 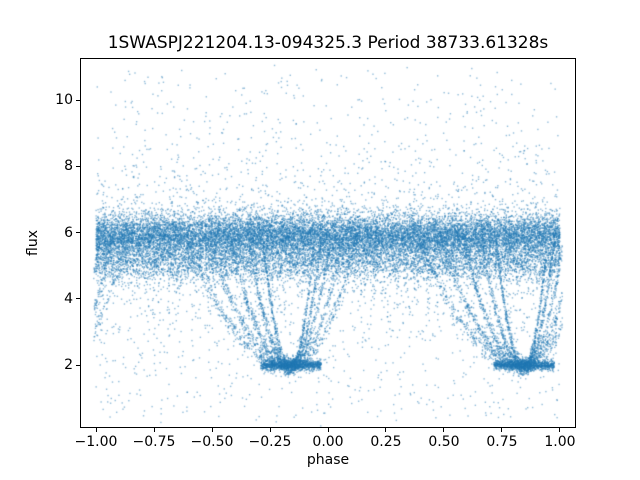 What do you see at coordinates (212, 442) in the screenshot?
I see `x-tick-label: −0.50` at bounding box center [212, 442].